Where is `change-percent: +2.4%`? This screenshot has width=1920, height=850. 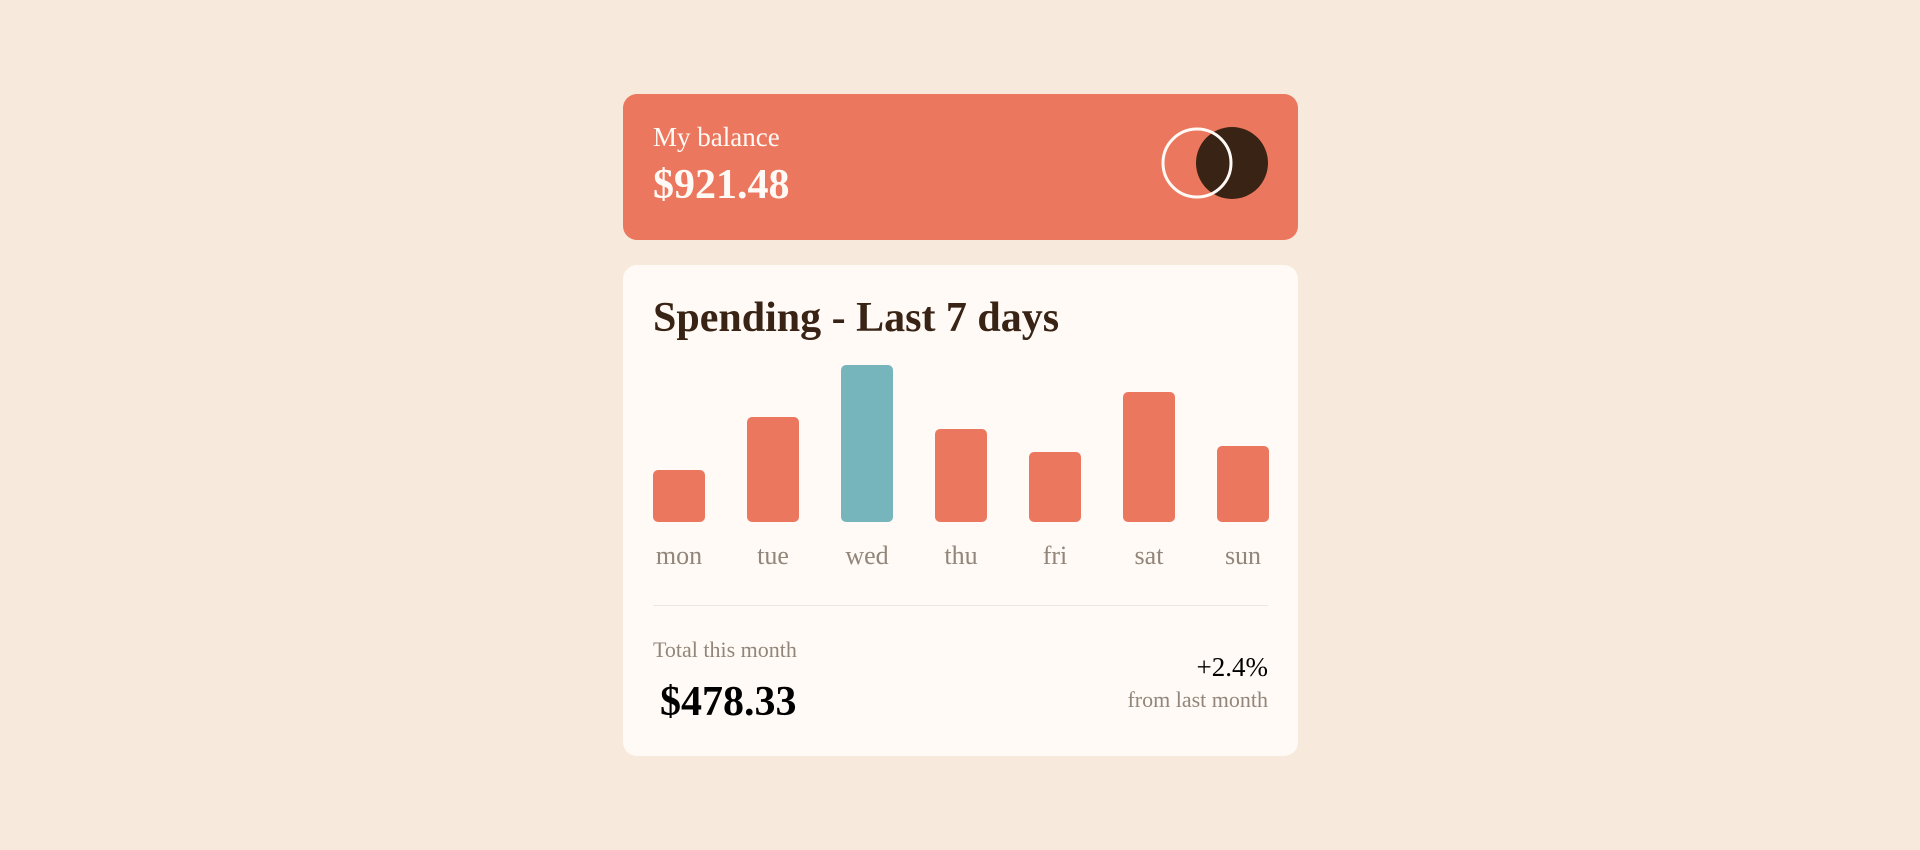
change-percent: +2.4% is located at coordinates (1232, 667).